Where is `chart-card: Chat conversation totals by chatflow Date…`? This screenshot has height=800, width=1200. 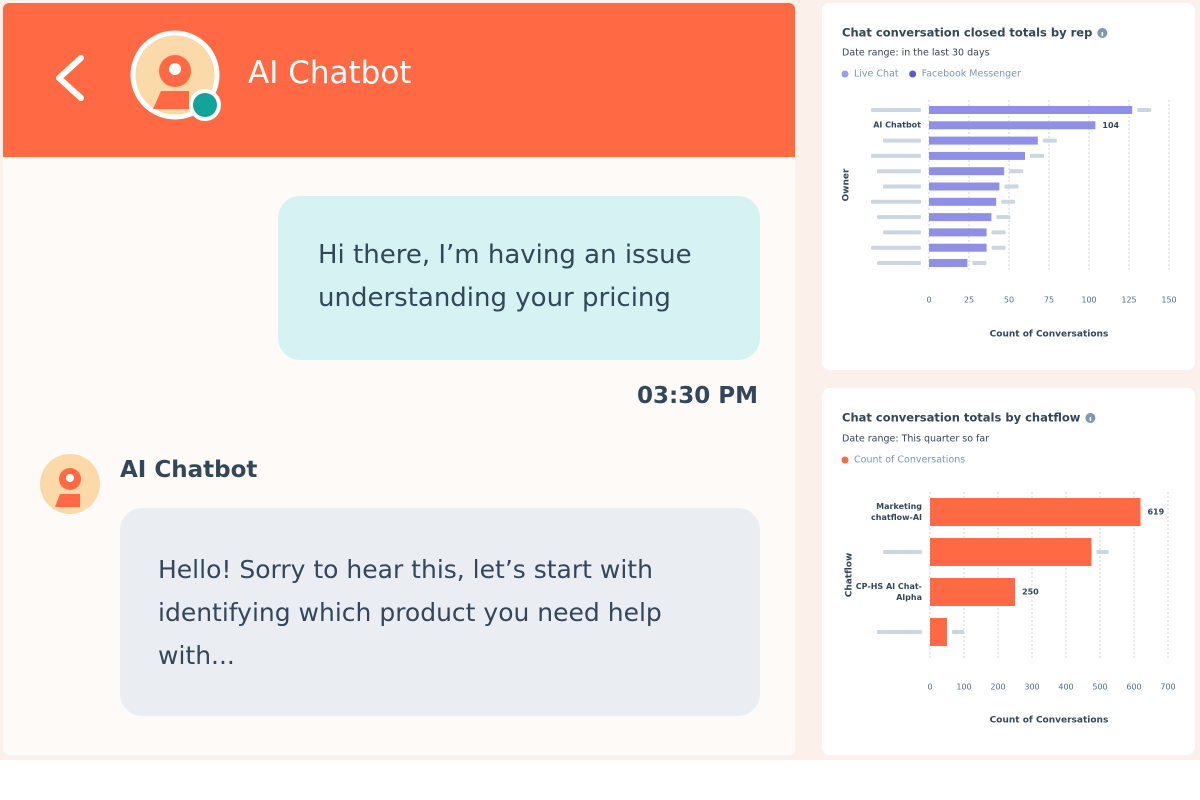
chart-card: Chat conversation totals by chatflow Date… is located at coordinates (1008, 571).